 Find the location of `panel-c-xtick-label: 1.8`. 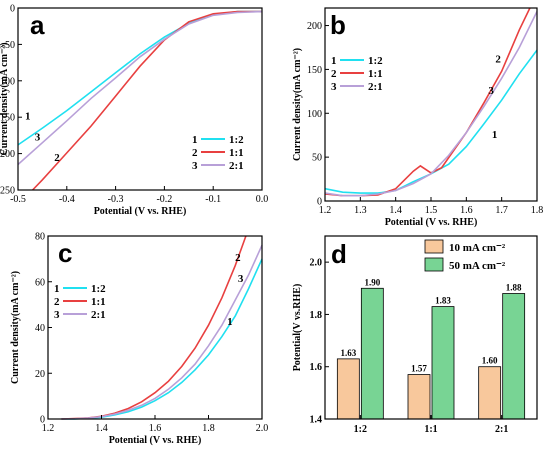

panel-c-xtick-label: 1.8 is located at coordinates (208, 428).